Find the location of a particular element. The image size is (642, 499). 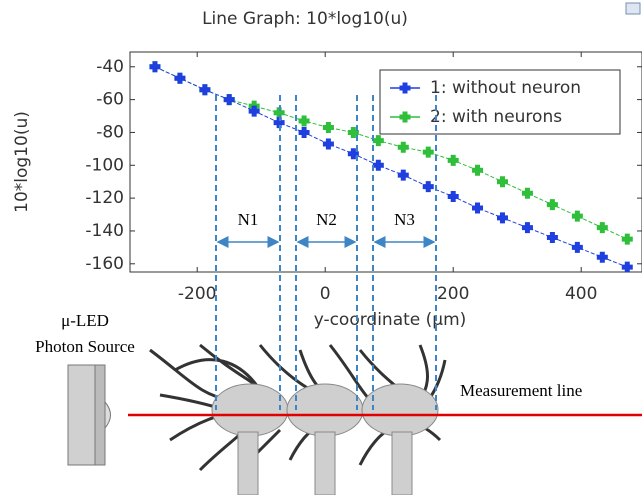

x-tick-label: 200 is located at coordinates (453, 294).